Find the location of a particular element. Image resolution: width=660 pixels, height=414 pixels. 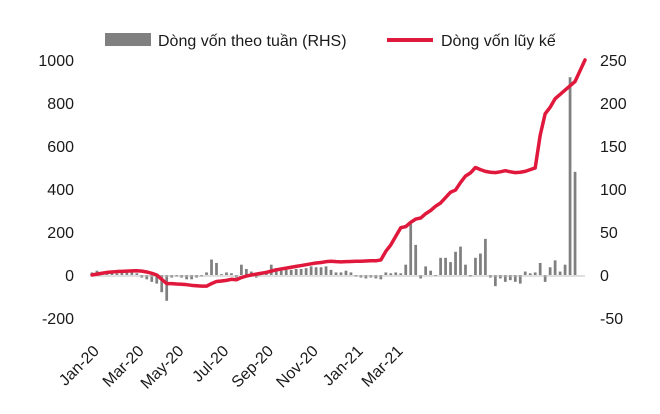

right-axis-ticks: 250 200 150 100 50 0 -50 is located at coordinates (613, 190).